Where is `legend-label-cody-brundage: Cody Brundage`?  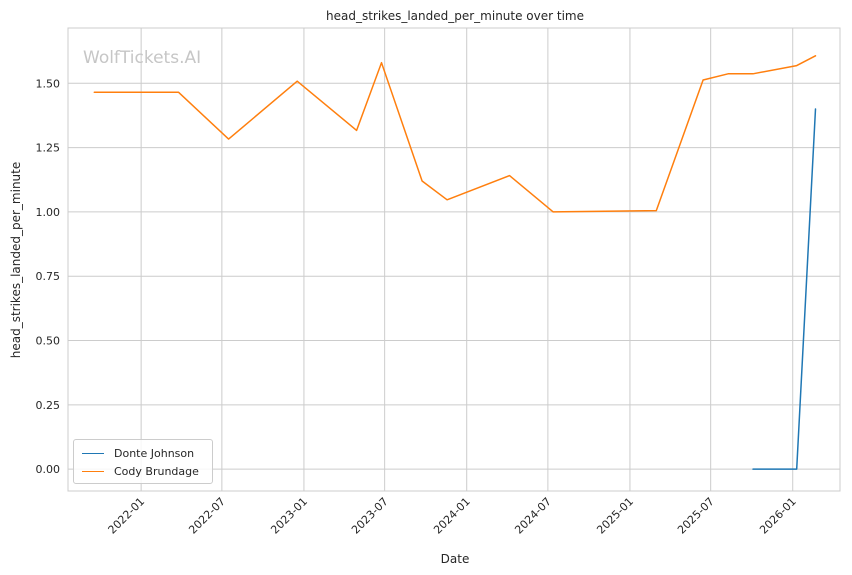 legend-label-cody-brundage: Cody Brundage is located at coordinates (156, 471).